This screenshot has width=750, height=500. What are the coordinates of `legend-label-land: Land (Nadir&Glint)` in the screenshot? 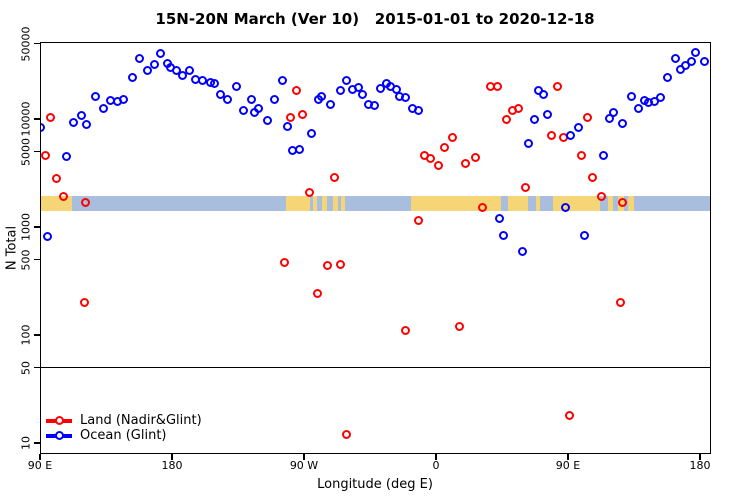 It's located at (141, 420).